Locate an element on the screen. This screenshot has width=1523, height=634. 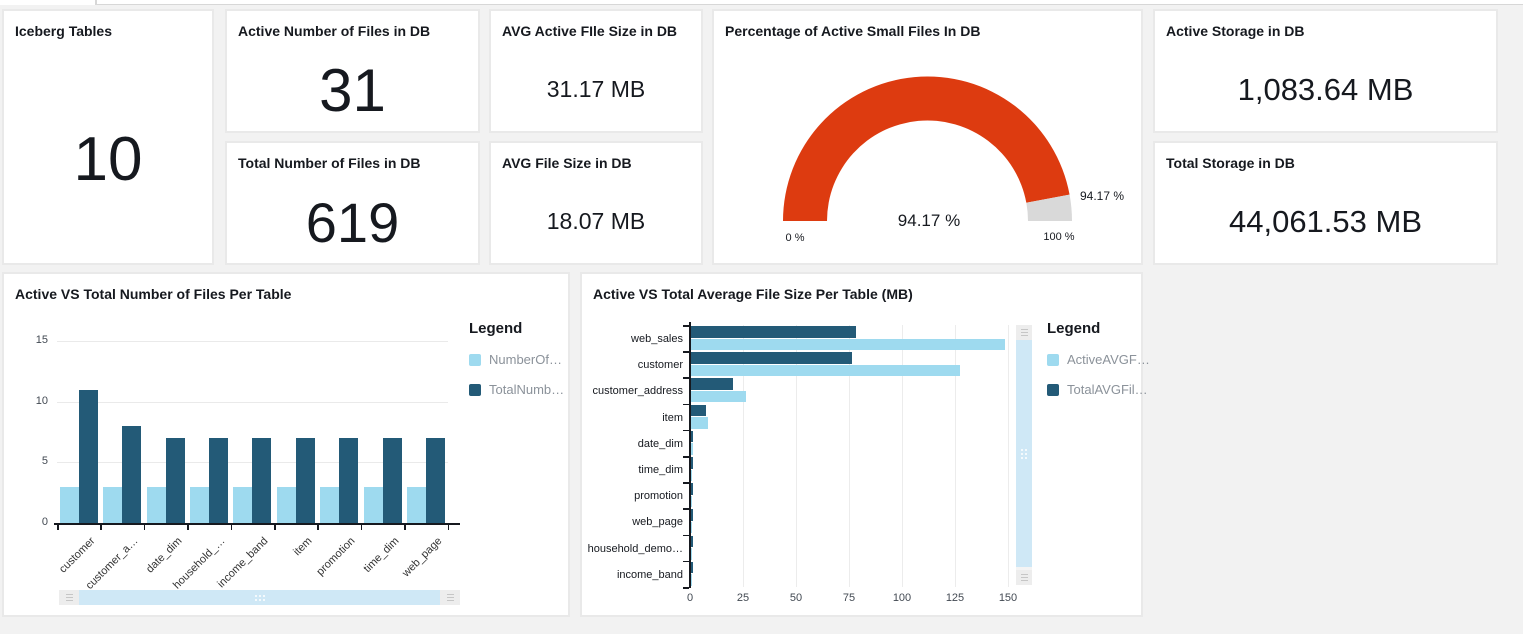
scrollbar-top-button is located at coordinates (1024, 332).